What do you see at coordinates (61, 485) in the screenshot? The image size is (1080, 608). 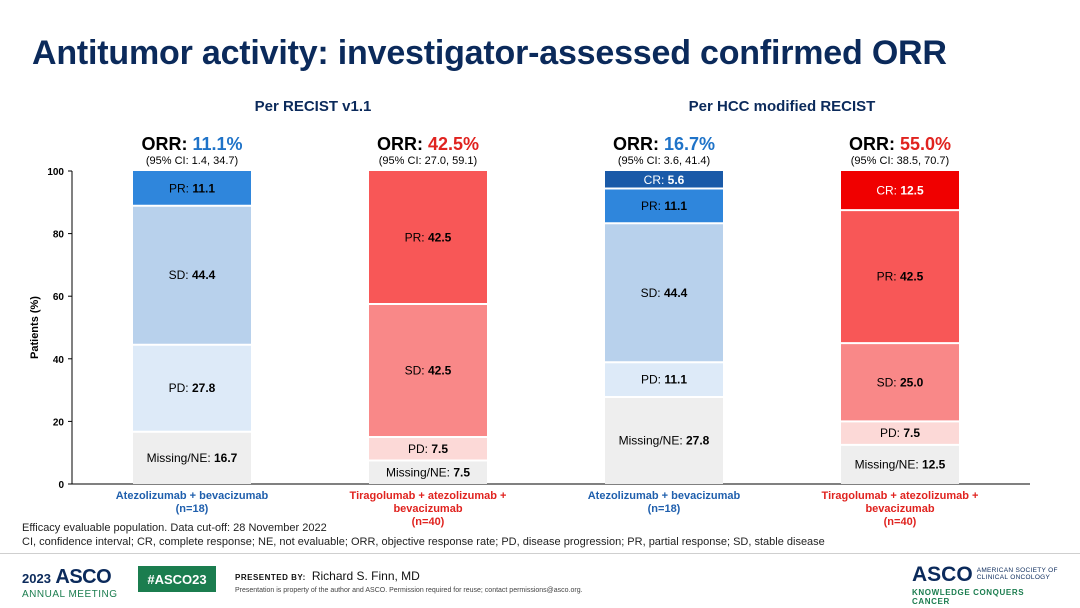 I see `y-tick-label: 0` at bounding box center [61, 485].